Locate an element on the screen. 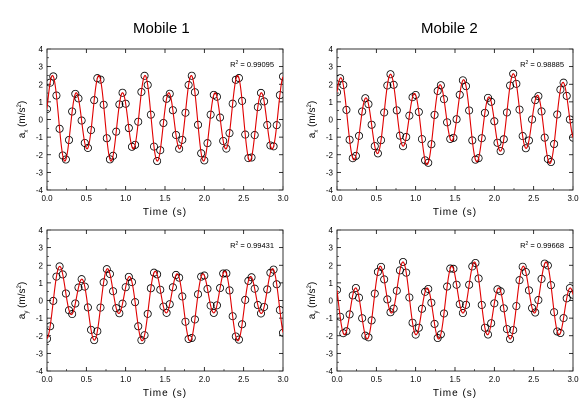 This screenshot has height=414, width=585. y-tick-label: 2 is located at coordinates (41, 265).